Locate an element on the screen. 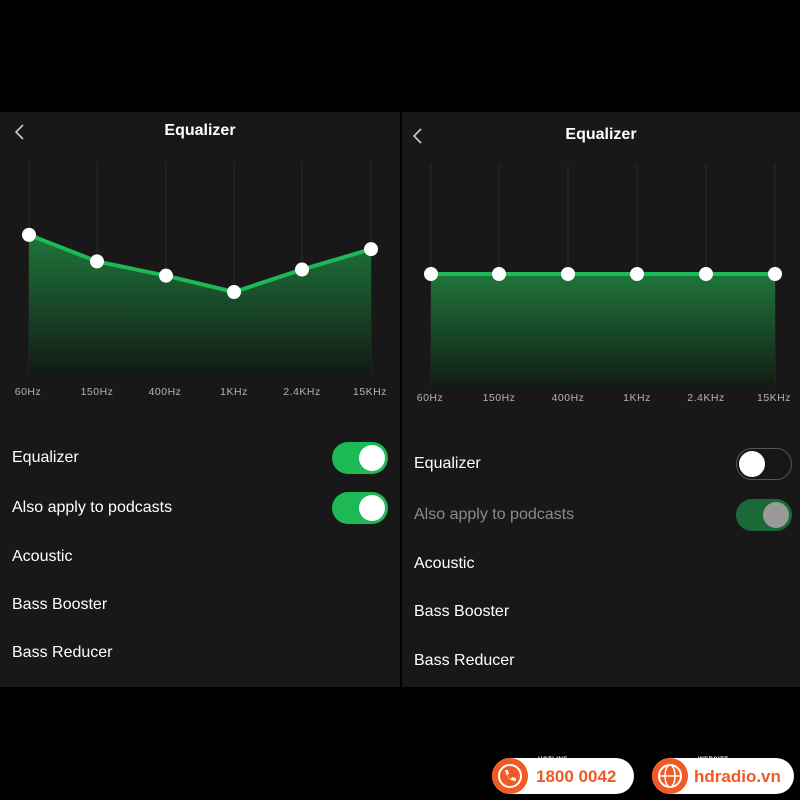  hotline-badge: HOTLINE 1800 0042 is located at coordinates (563, 775).